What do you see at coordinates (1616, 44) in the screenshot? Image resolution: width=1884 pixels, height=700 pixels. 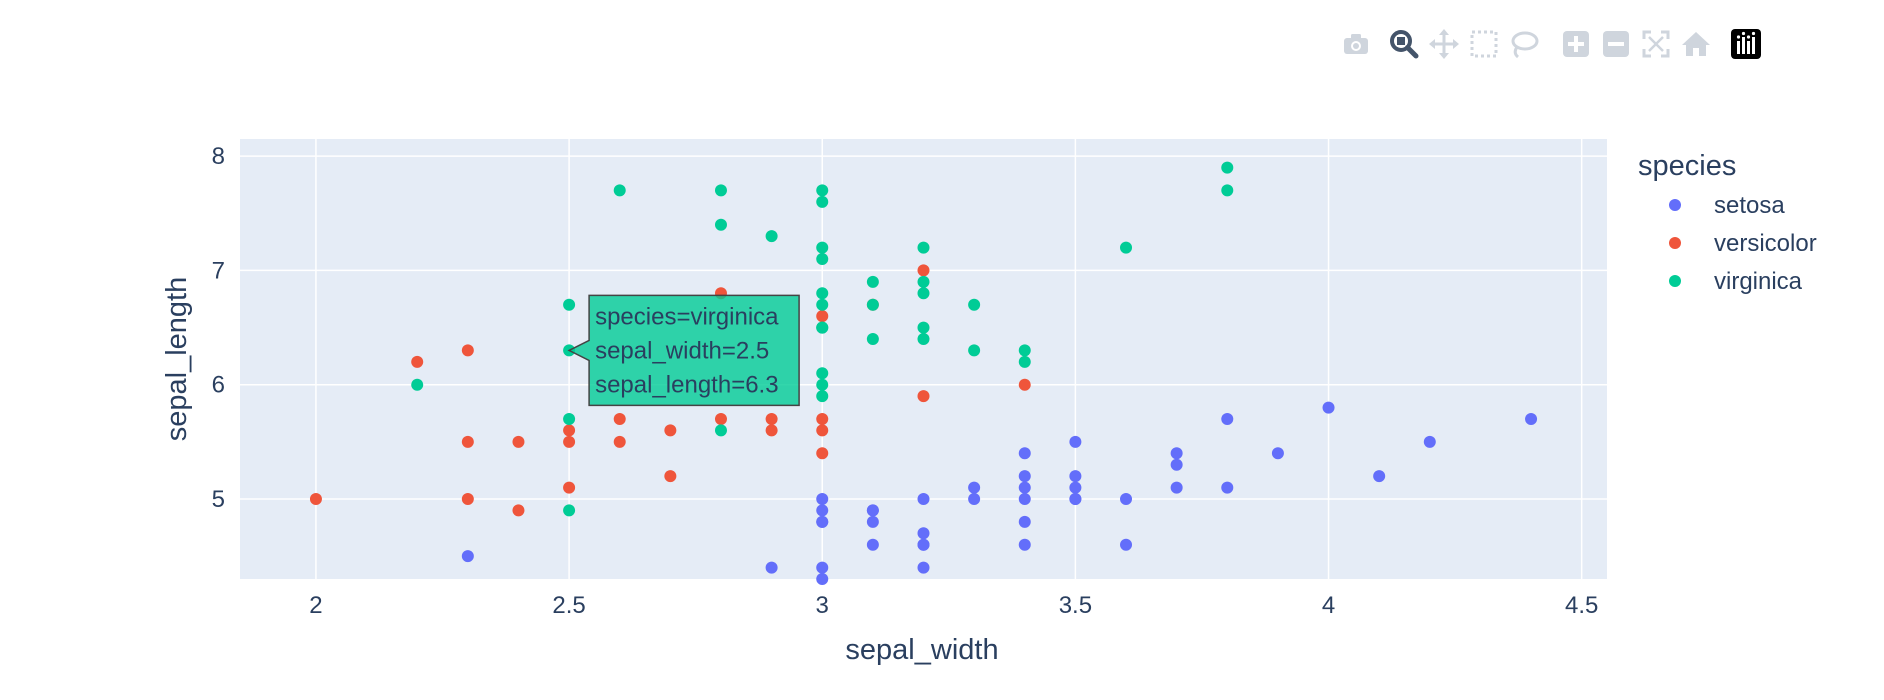 I see `zoom-out-button` at bounding box center [1616, 44].